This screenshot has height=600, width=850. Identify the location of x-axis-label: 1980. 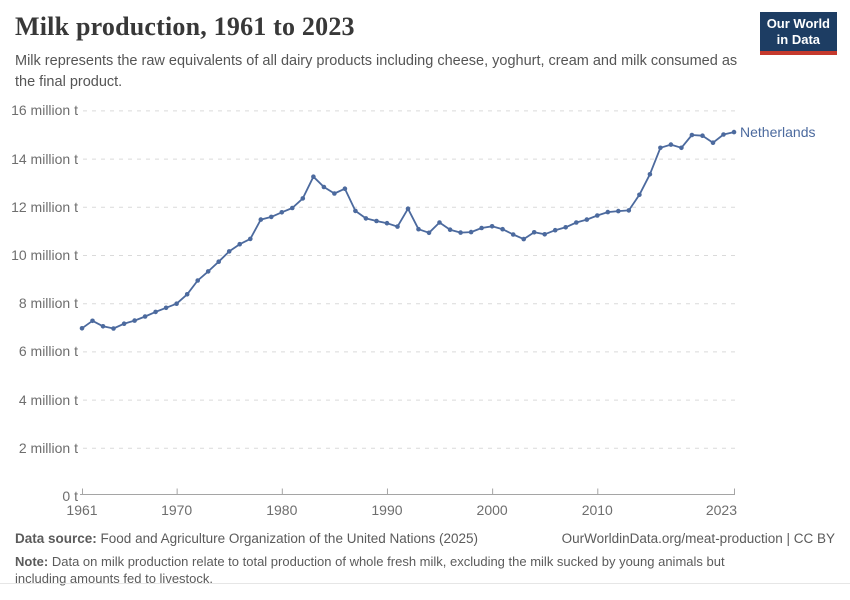
(282, 510).